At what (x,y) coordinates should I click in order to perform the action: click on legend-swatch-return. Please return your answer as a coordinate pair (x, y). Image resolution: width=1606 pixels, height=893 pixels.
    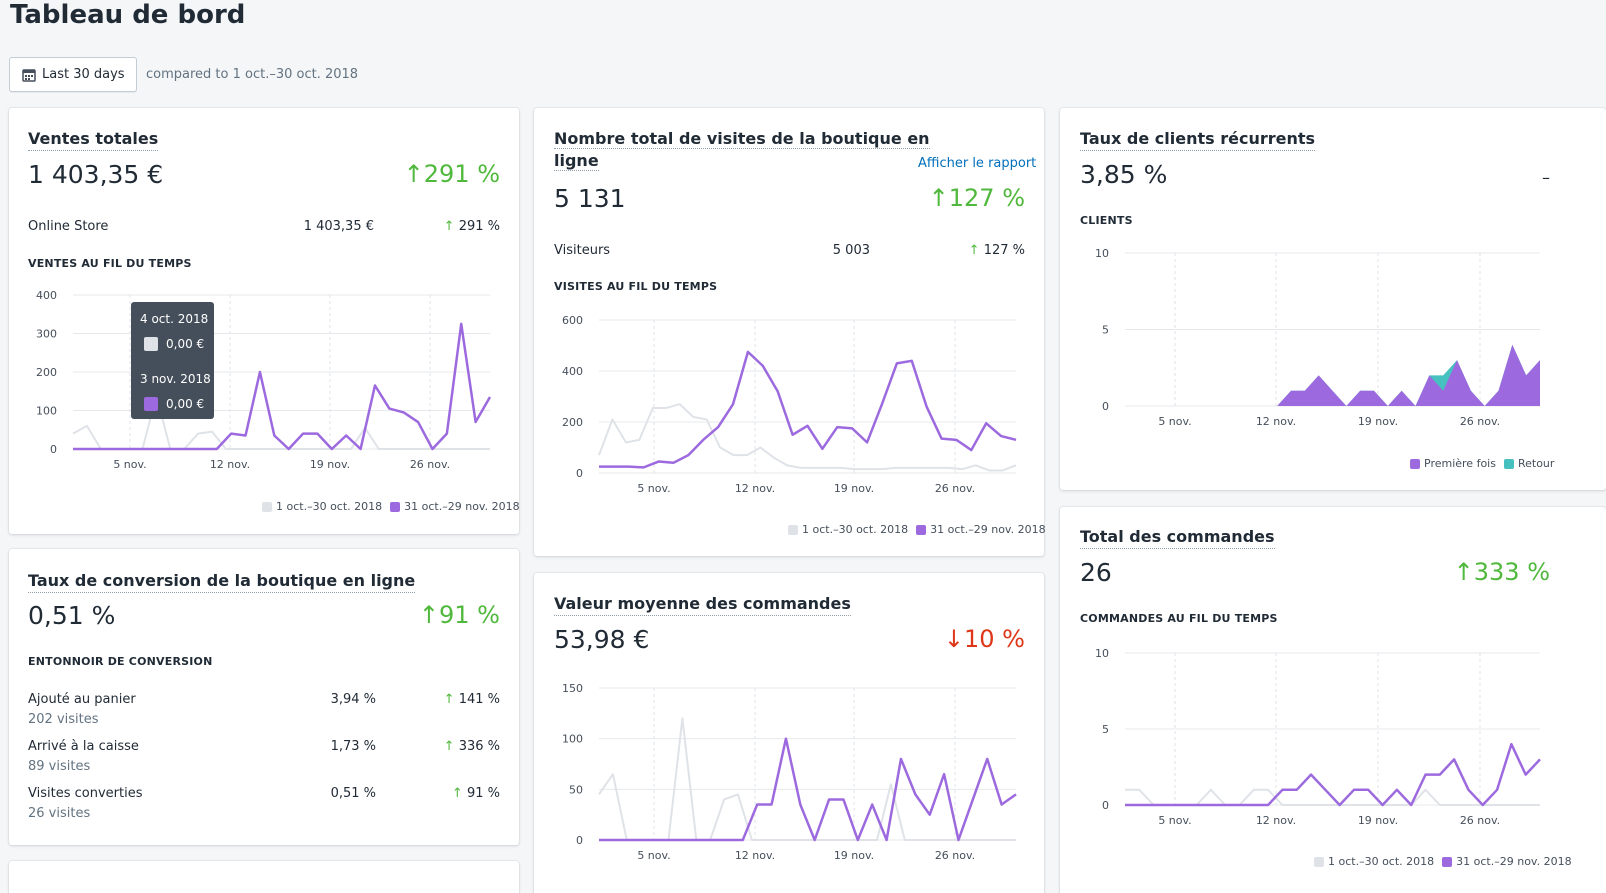
    Looking at the image, I should click on (1508, 463).